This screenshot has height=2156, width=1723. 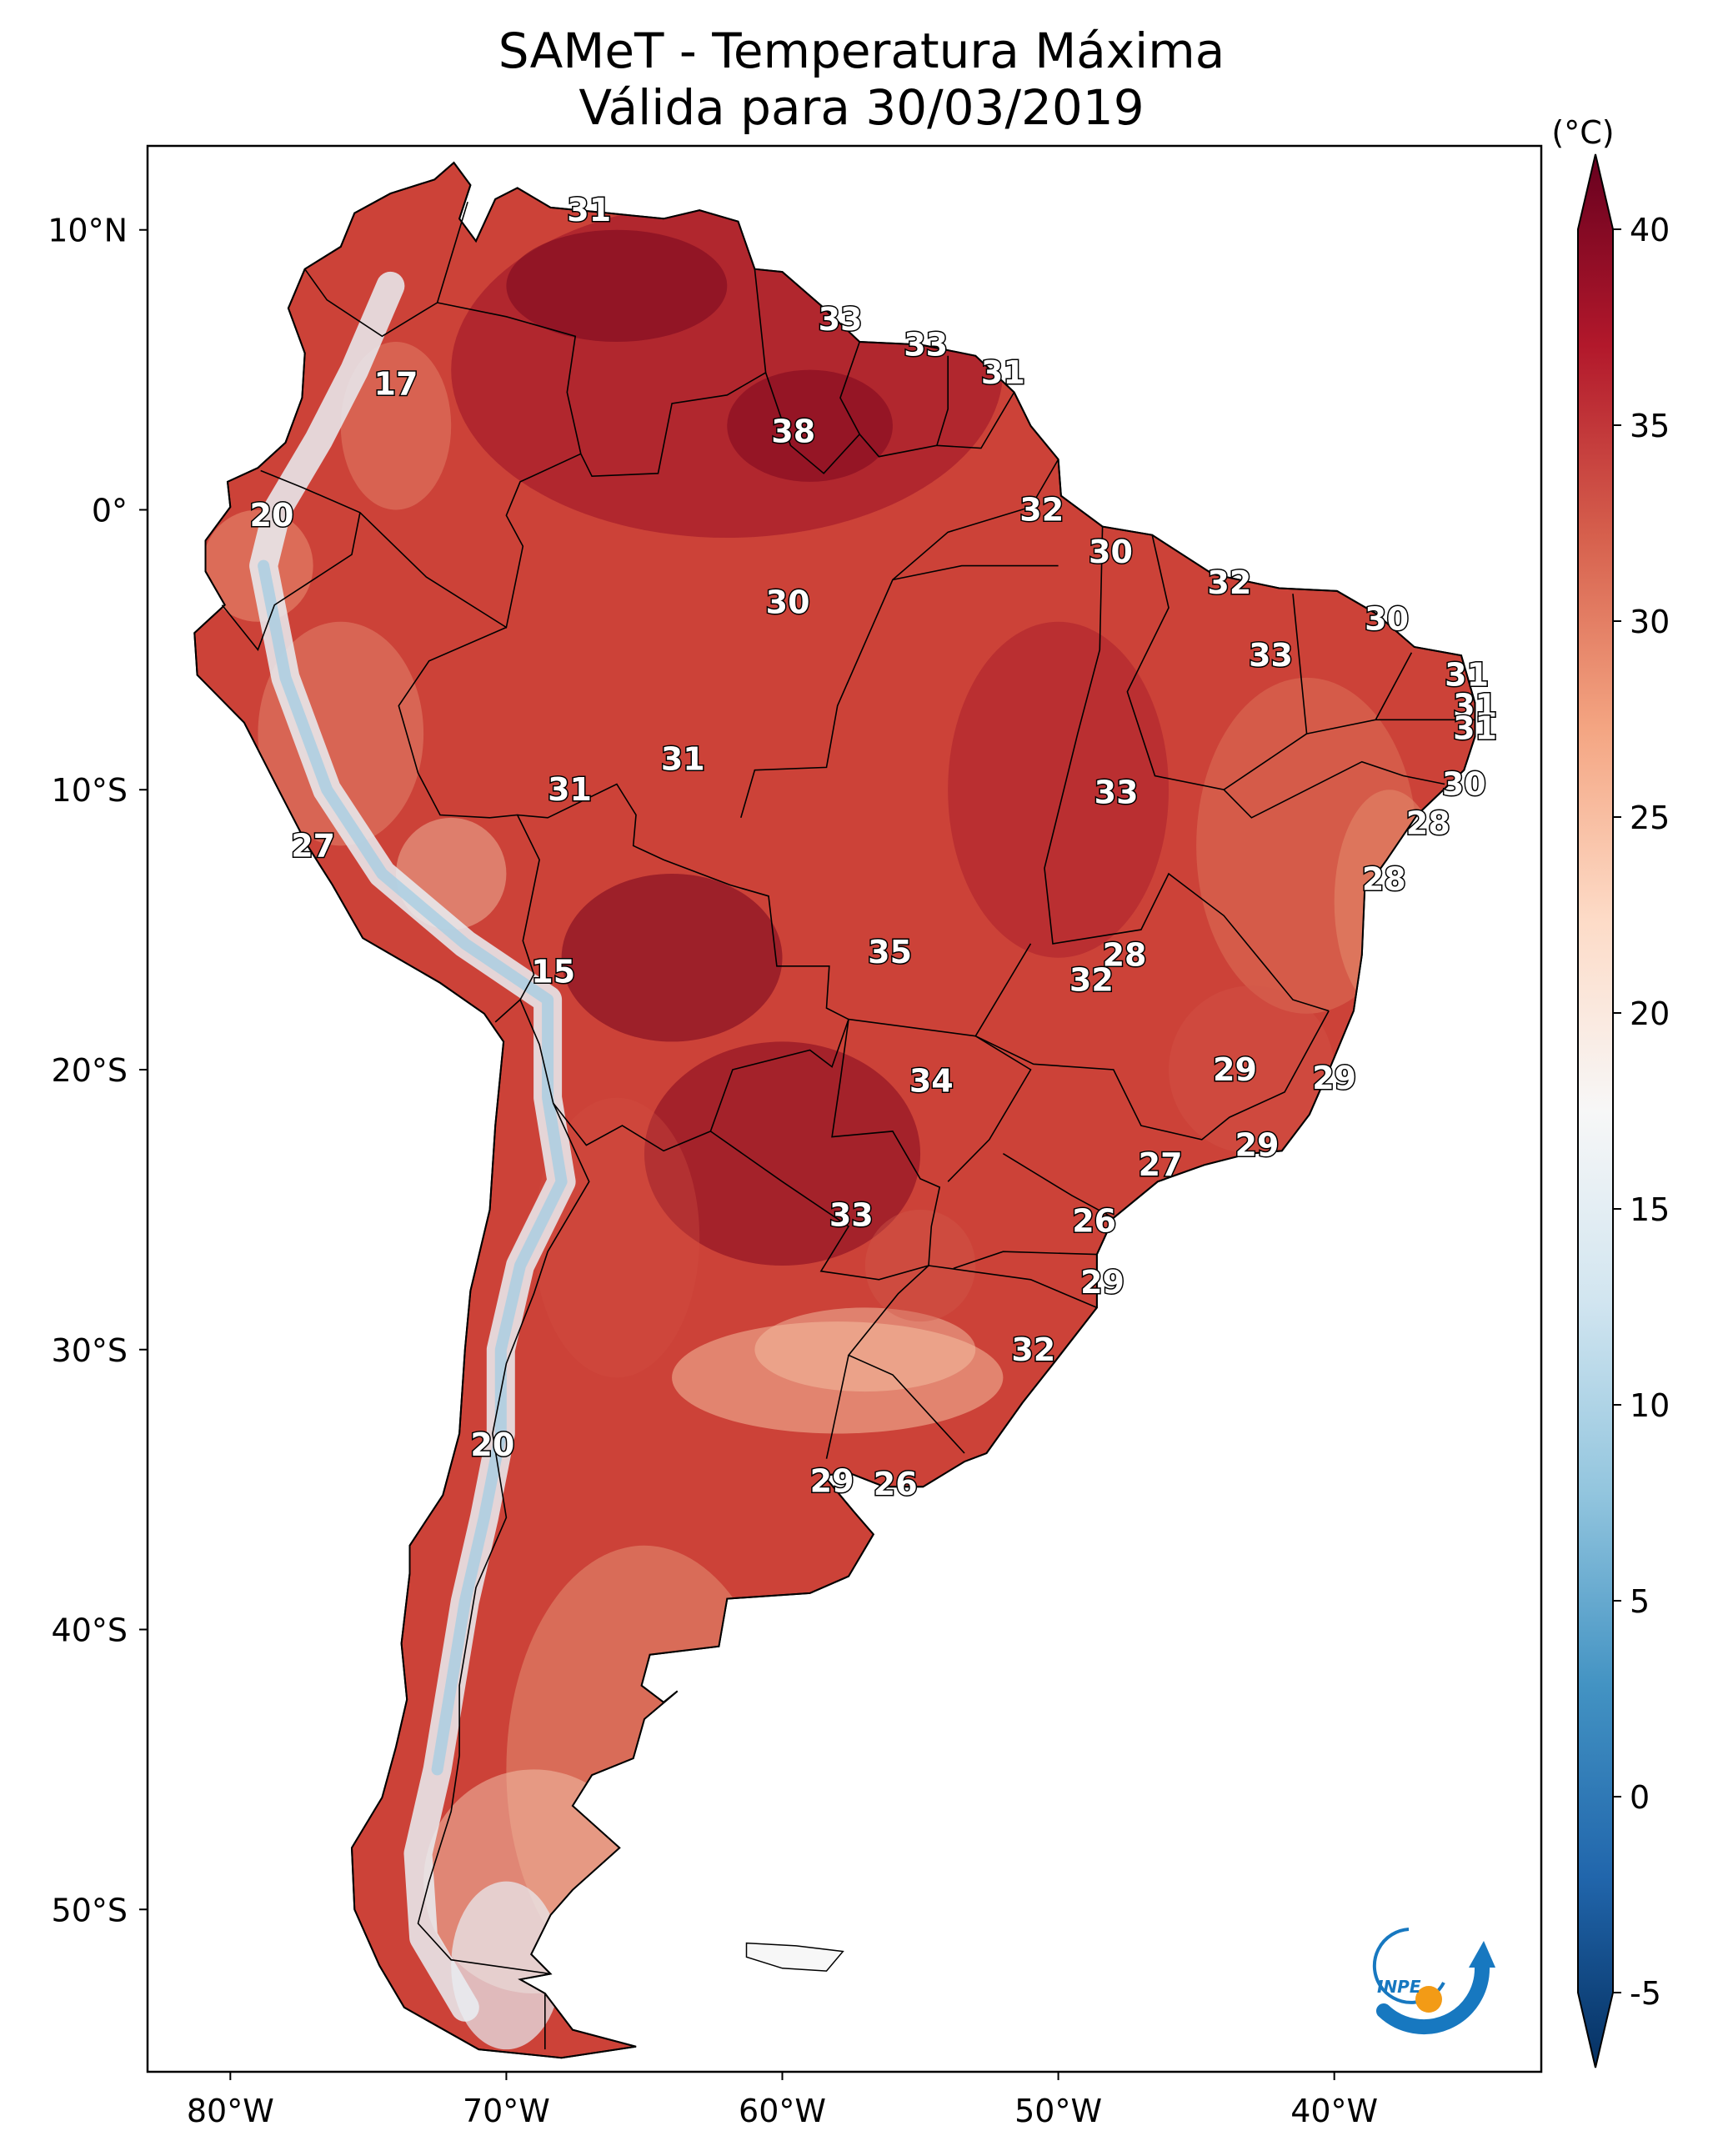 What do you see at coordinates (1640, 1798) in the screenshot?
I see `colorbar-tick-label: 0` at bounding box center [1640, 1798].